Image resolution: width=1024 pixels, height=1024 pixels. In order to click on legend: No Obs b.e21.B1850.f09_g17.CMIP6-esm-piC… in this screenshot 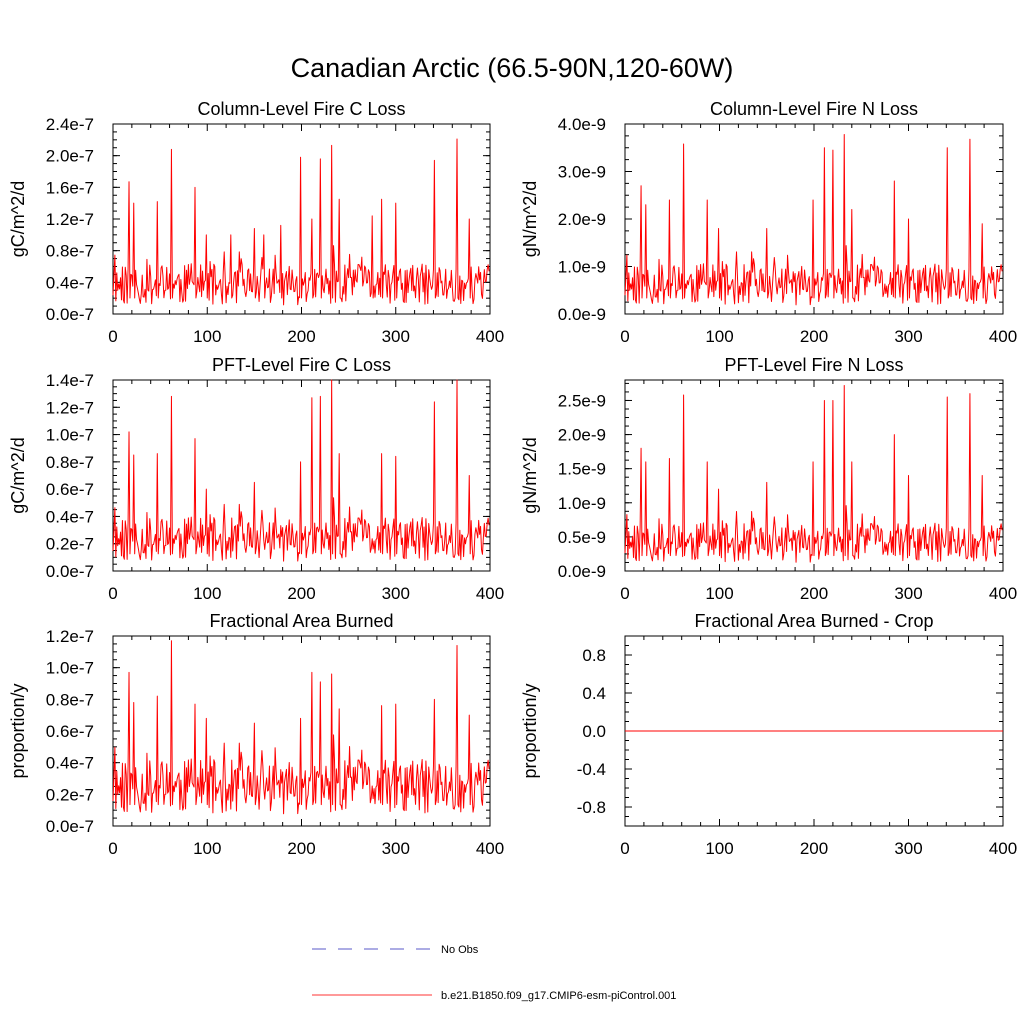, I will do `click(494, 973)`.